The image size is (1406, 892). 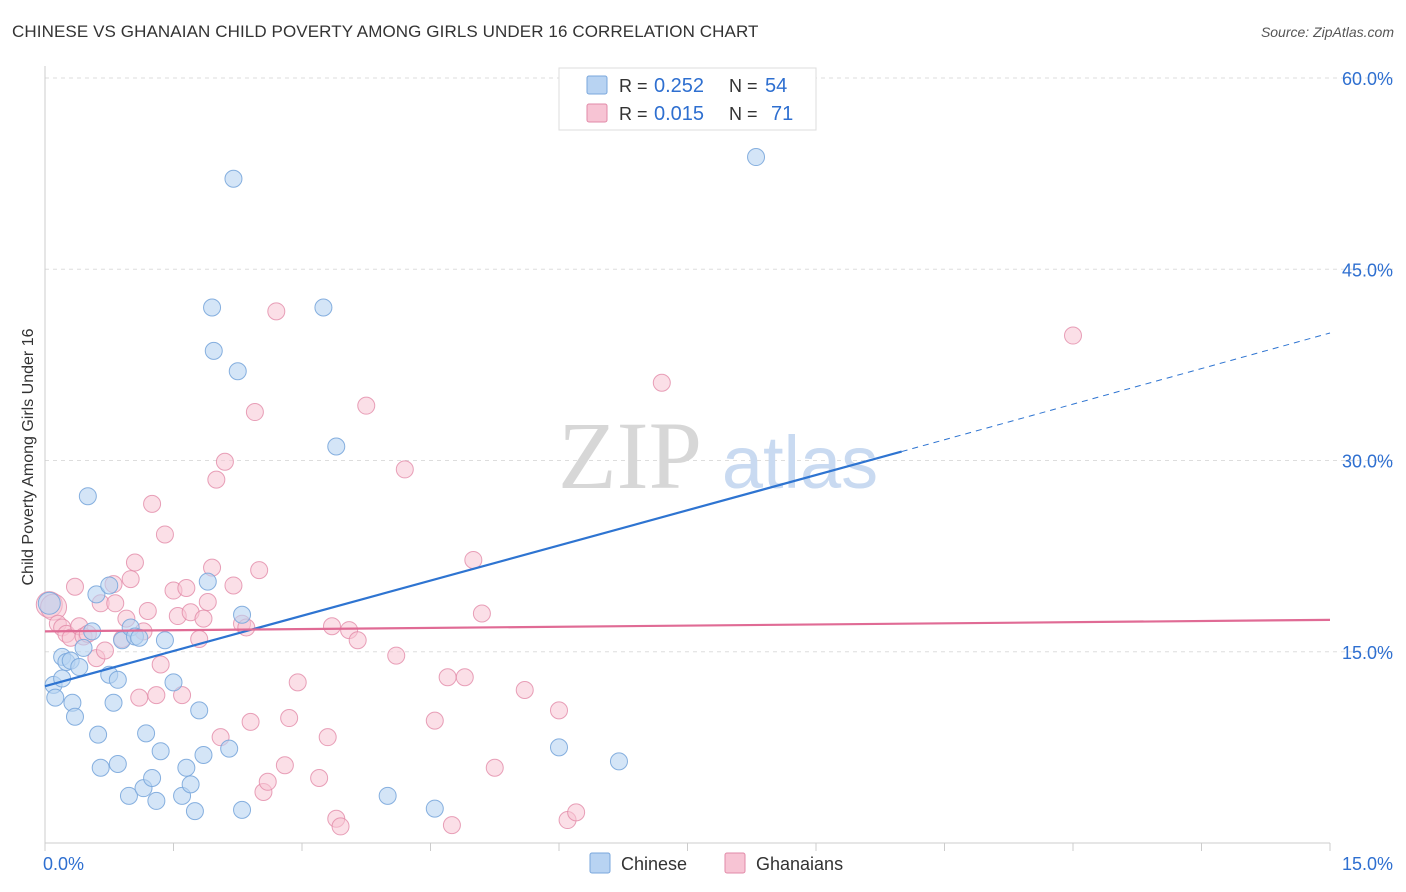 I want to click on y-tick-label-3: 60.0%, so click(x=1367, y=79).